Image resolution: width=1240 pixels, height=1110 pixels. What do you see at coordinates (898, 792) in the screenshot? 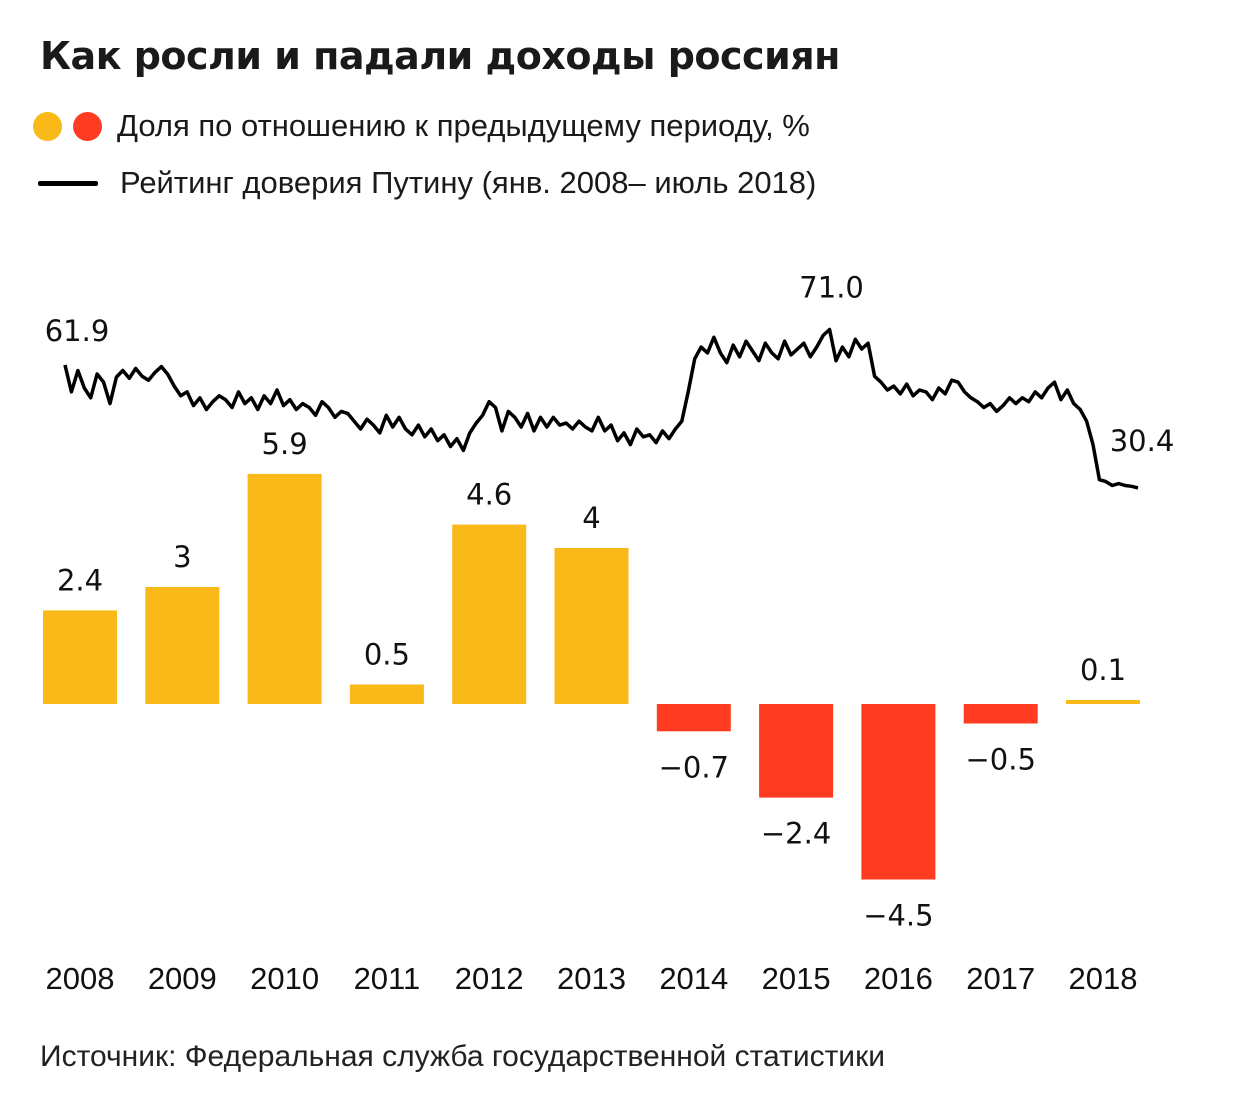
I see `bar-2016` at bounding box center [898, 792].